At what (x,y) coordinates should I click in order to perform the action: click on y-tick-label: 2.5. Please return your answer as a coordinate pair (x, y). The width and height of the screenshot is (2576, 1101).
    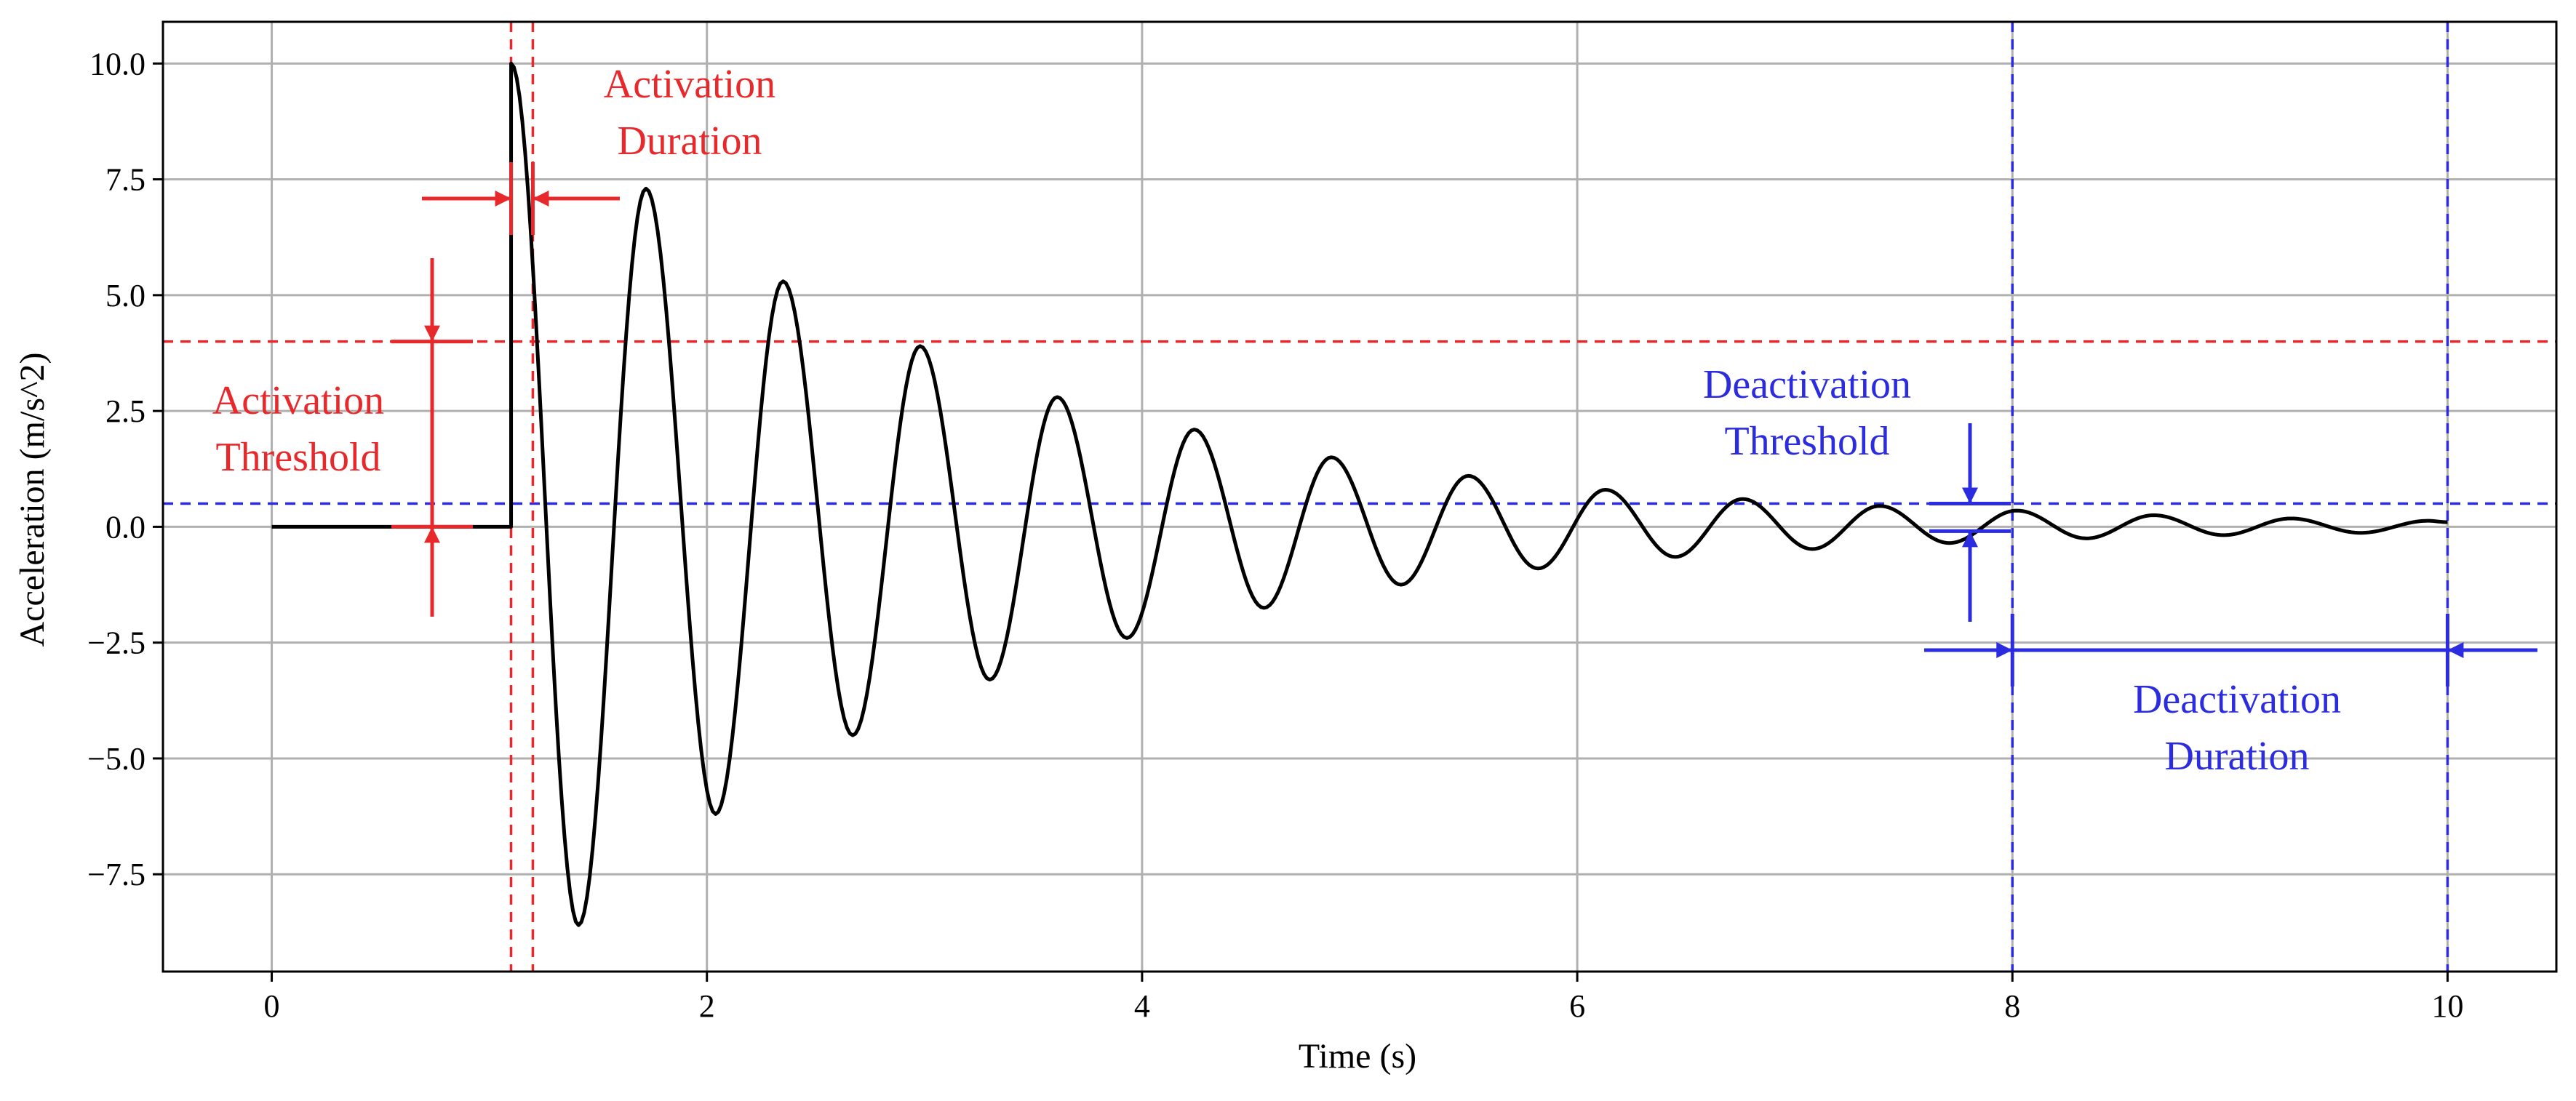
    Looking at the image, I should click on (125, 411).